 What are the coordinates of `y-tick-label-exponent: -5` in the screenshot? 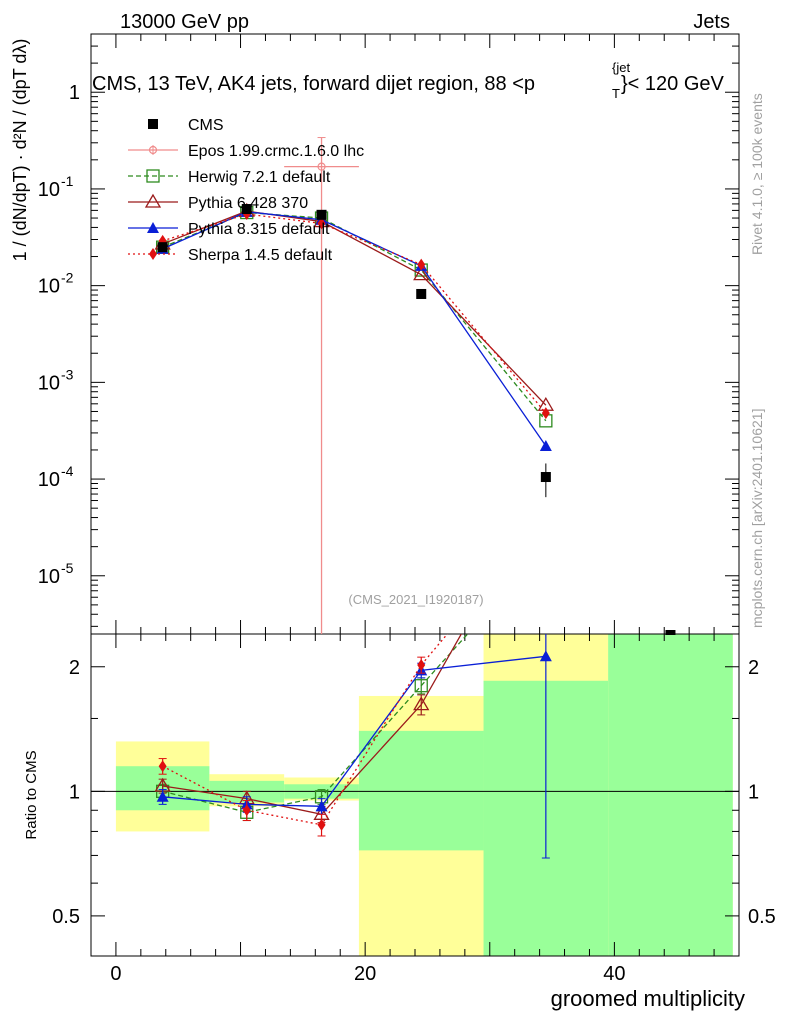 It's located at (67, 568).